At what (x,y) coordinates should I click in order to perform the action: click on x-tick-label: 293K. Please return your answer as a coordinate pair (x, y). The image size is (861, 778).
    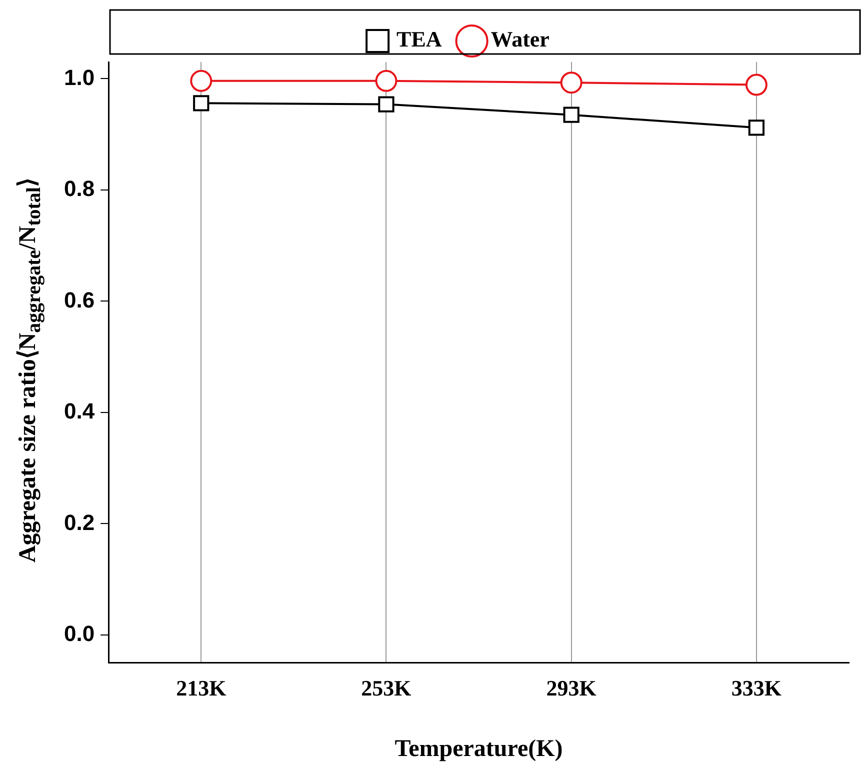
    Looking at the image, I should click on (571, 688).